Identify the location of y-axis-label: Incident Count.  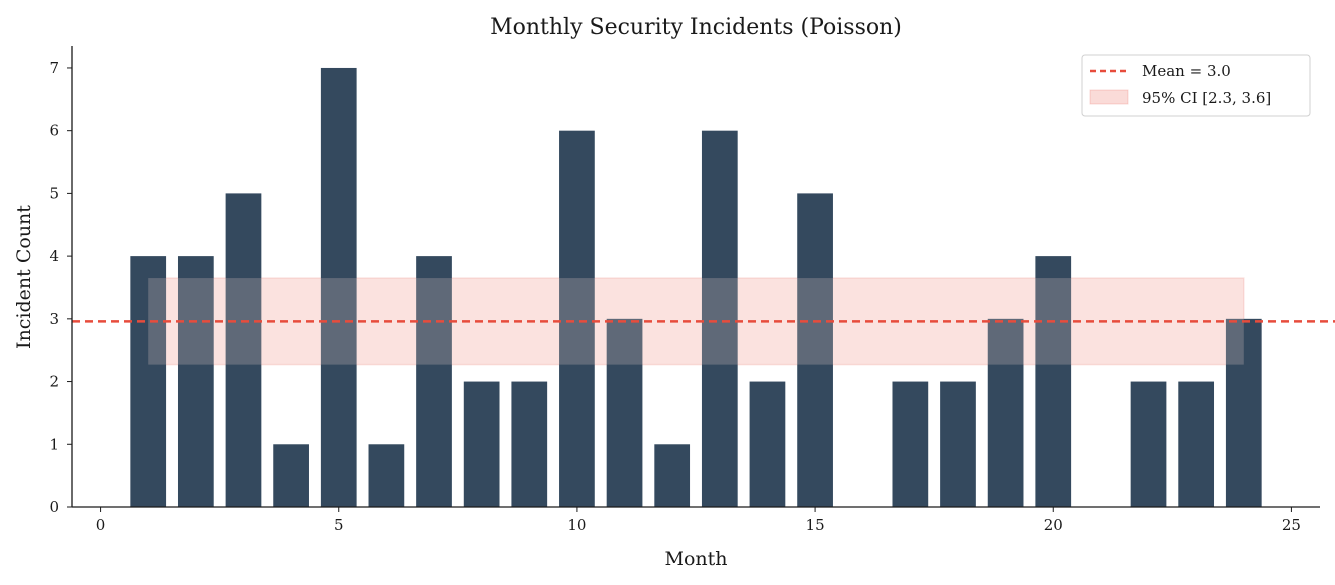
(24, 277).